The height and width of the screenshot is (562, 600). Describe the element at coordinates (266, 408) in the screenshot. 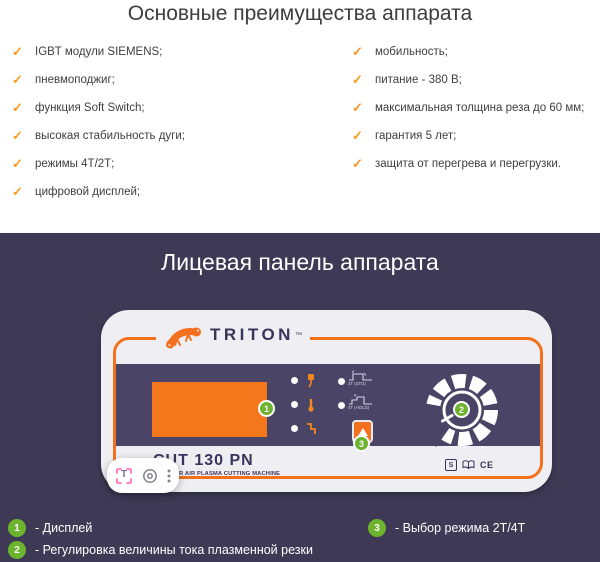

I see `marker-badge-display: 1` at that location.